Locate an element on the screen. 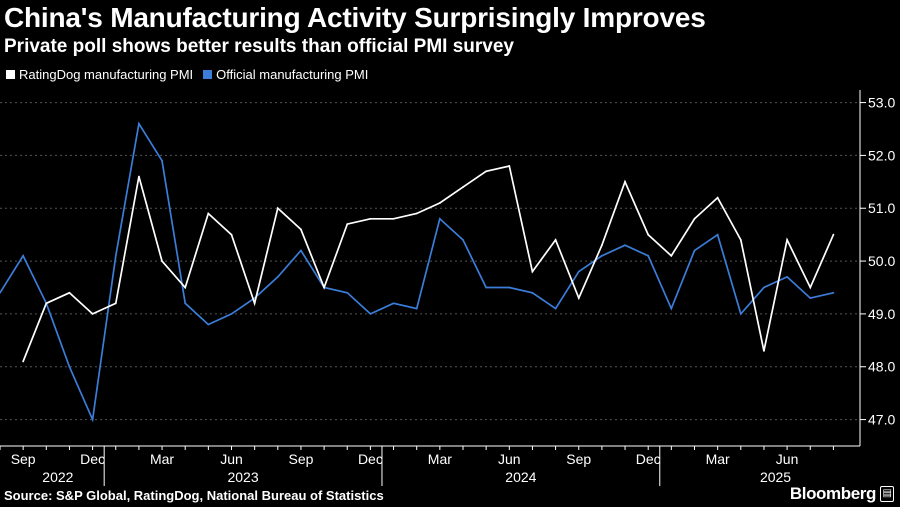 Image resolution: width=900 pixels, height=507 pixels. y-tick-label: 51.0 is located at coordinates (881, 208).